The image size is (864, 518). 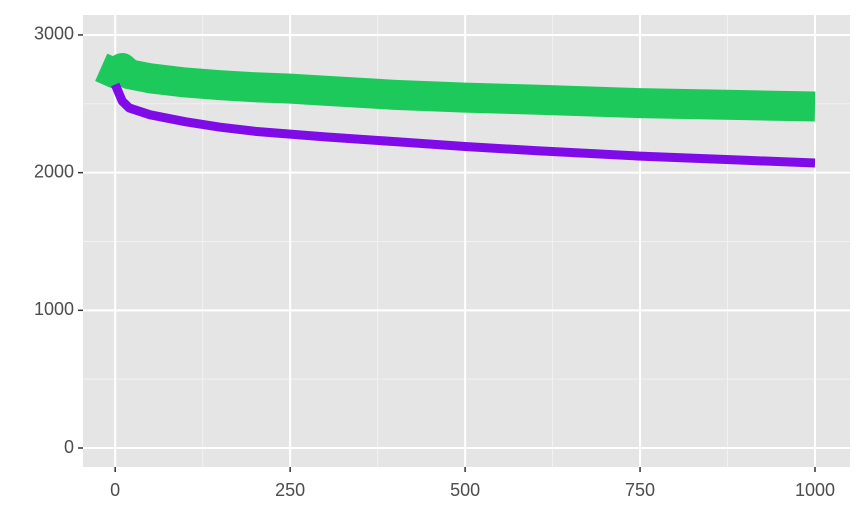 What do you see at coordinates (54, 34) in the screenshot?
I see `y-tick-label: 3000` at bounding box center [54, 34].